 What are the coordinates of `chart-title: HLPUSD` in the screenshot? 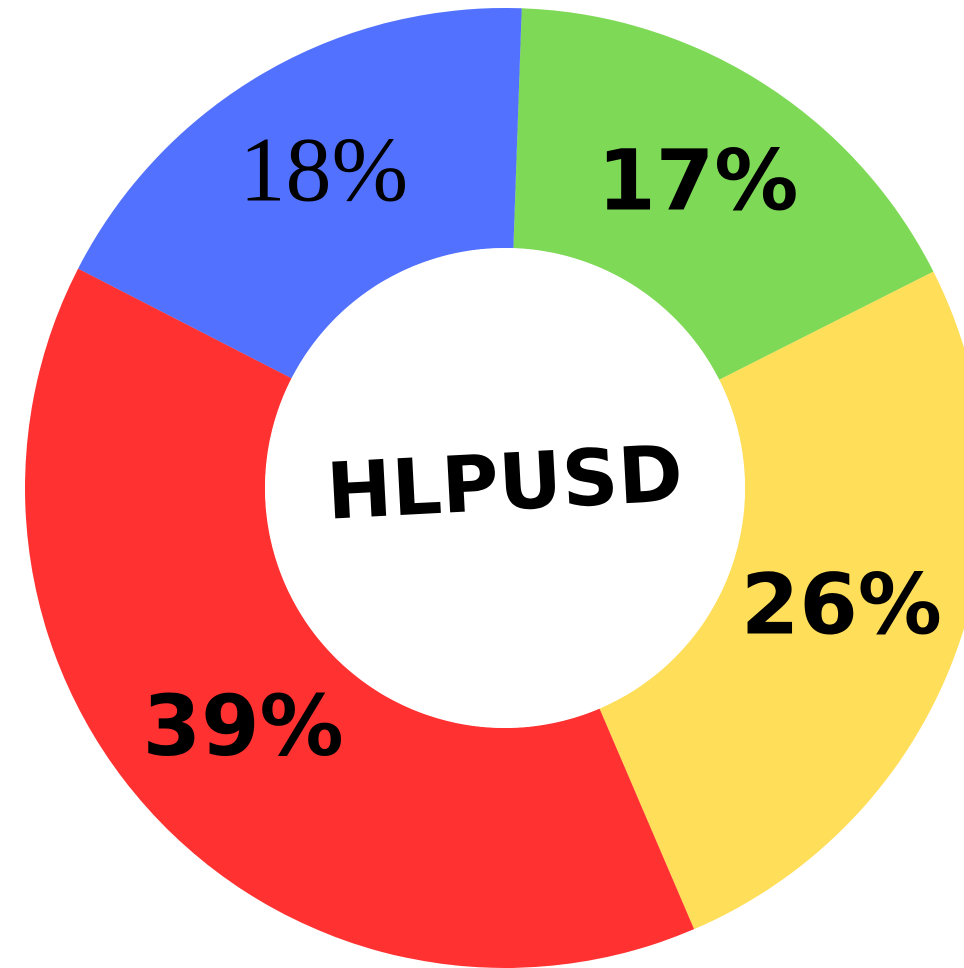 It's located at (504, 483).